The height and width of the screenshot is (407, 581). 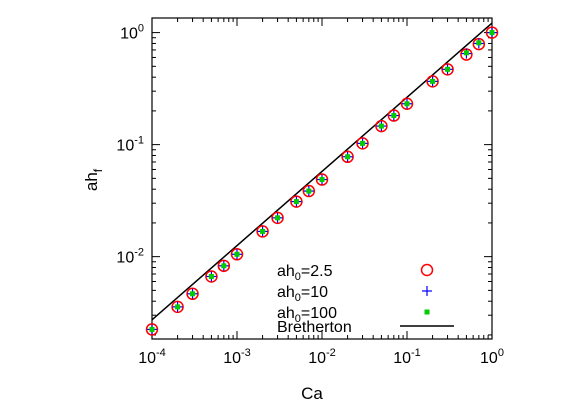 What do you see at coordinates (492, 357) in the screenshot?
I see `x-tick-label: 10⁰` at bounding box center [492, 357].